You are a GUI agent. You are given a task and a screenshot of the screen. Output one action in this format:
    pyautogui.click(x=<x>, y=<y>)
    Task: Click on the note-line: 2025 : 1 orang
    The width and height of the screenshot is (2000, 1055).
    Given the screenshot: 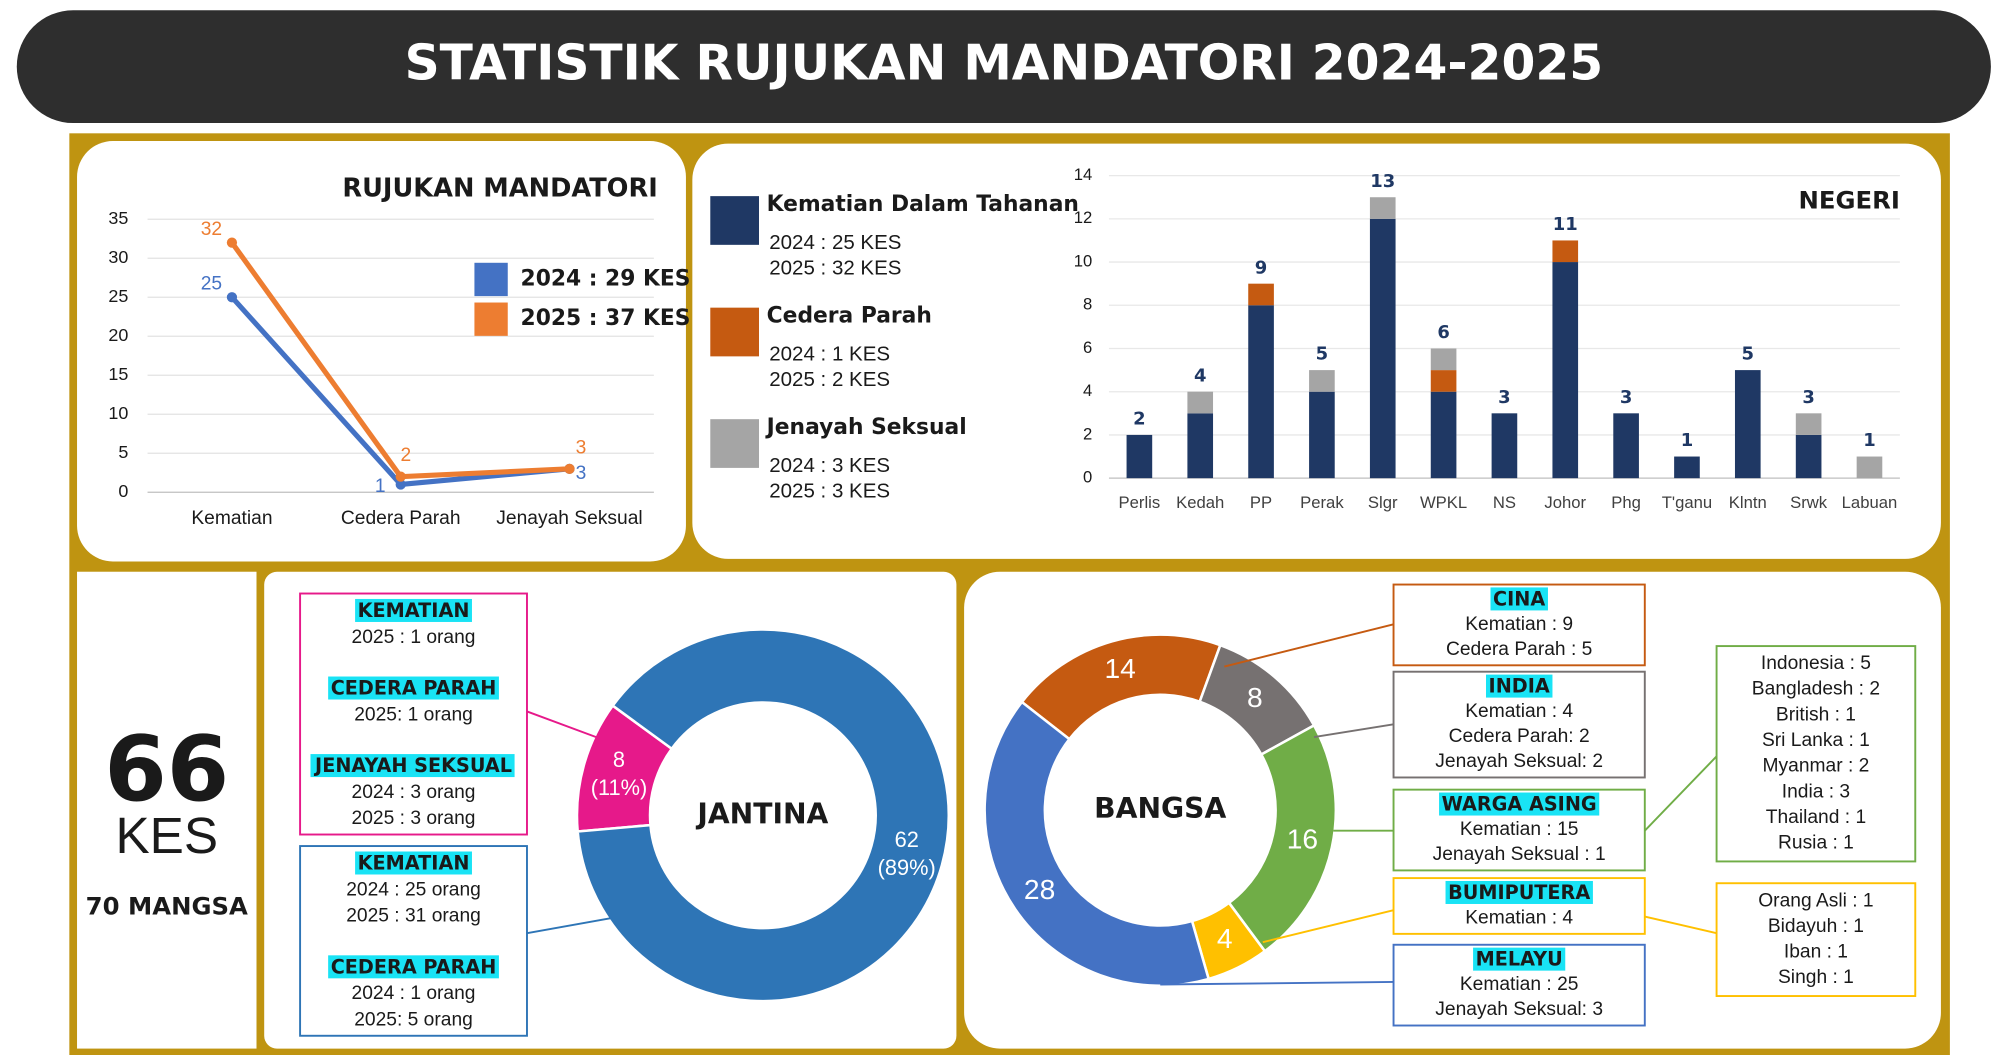 What is the action you would take?
    pyautogui.click(x=414, y=637)
    